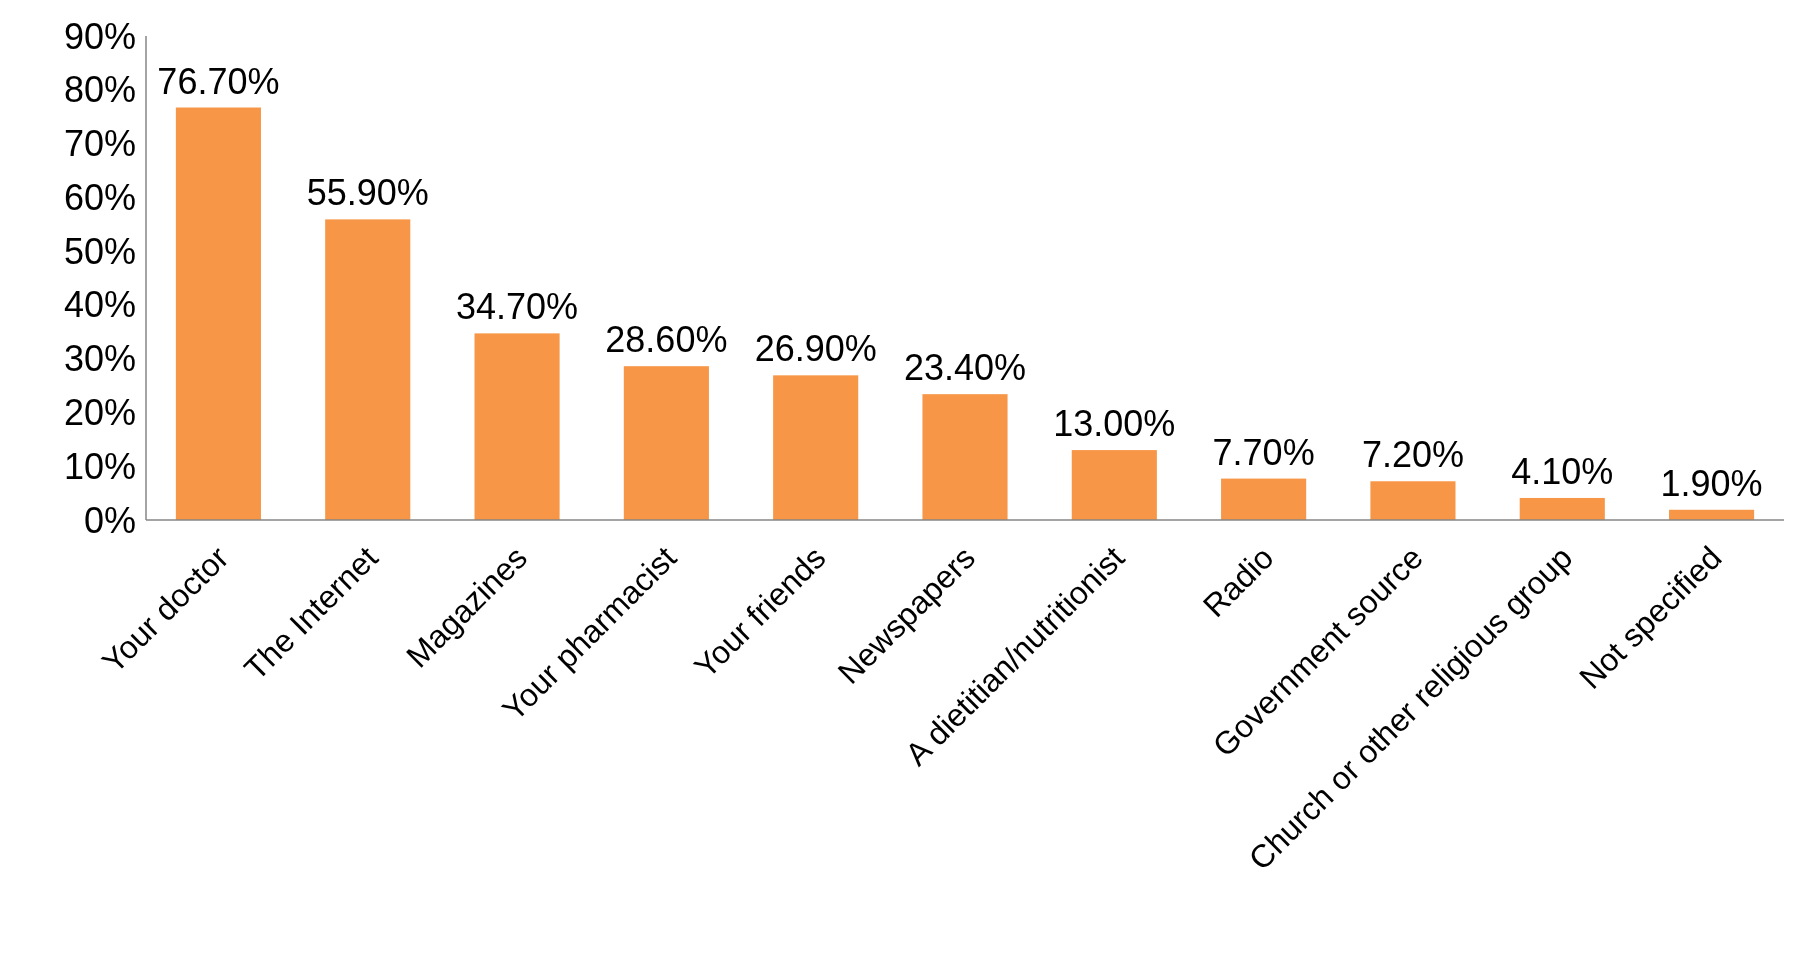  I want to click on data-label: 13.00%, so click(1114, 424).